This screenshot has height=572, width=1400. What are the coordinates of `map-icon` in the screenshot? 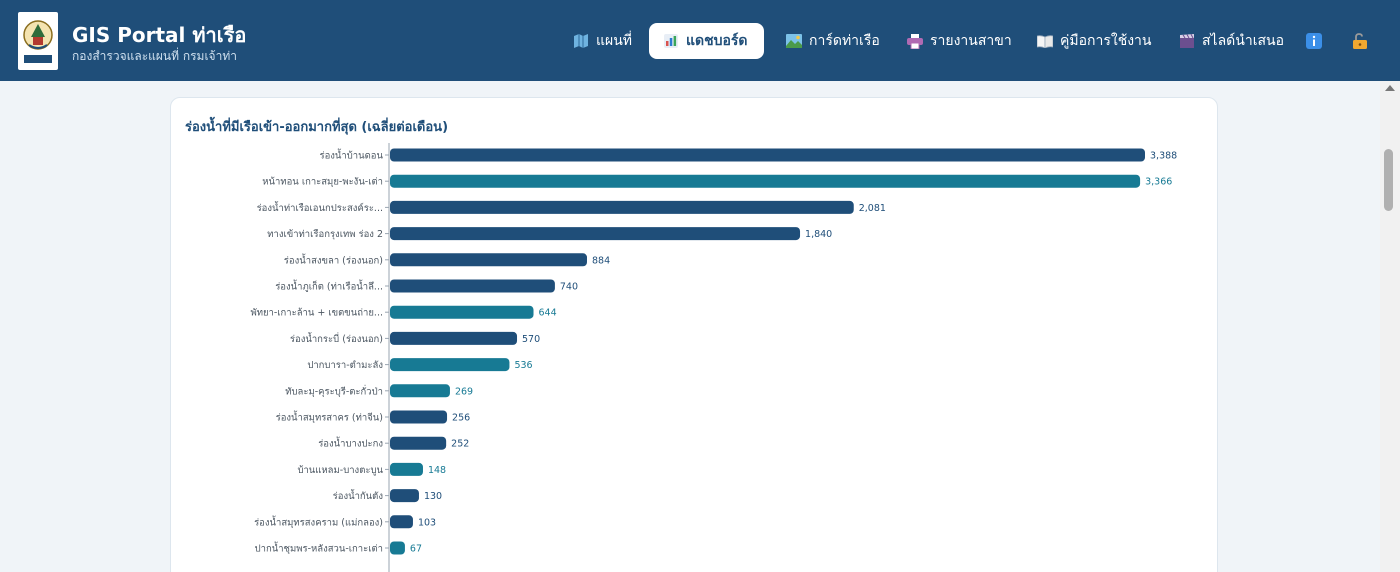 It's located at (581, 41).